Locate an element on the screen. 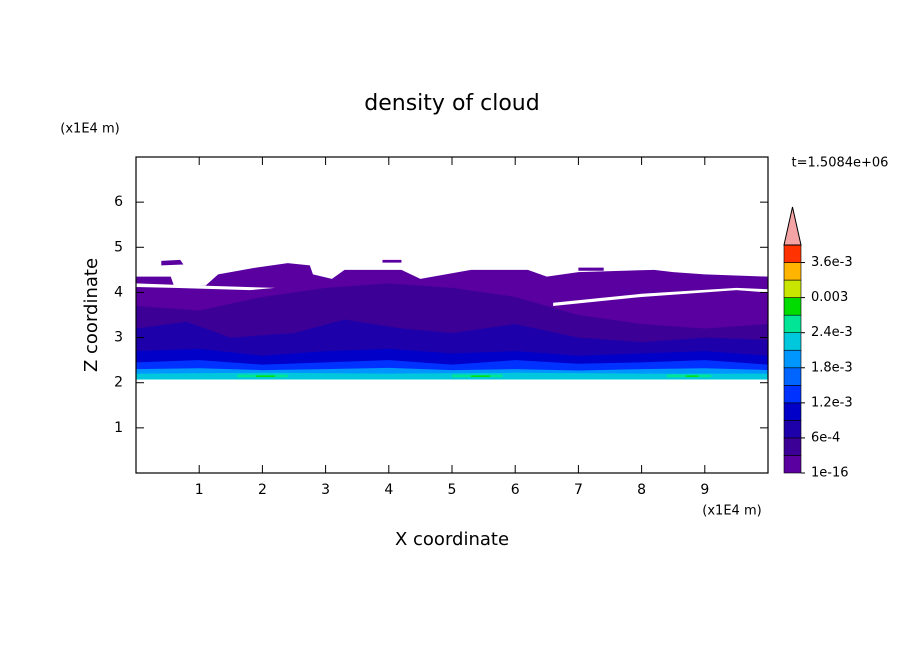  y-tick-label: 6 is located at coordinates (118, 202).